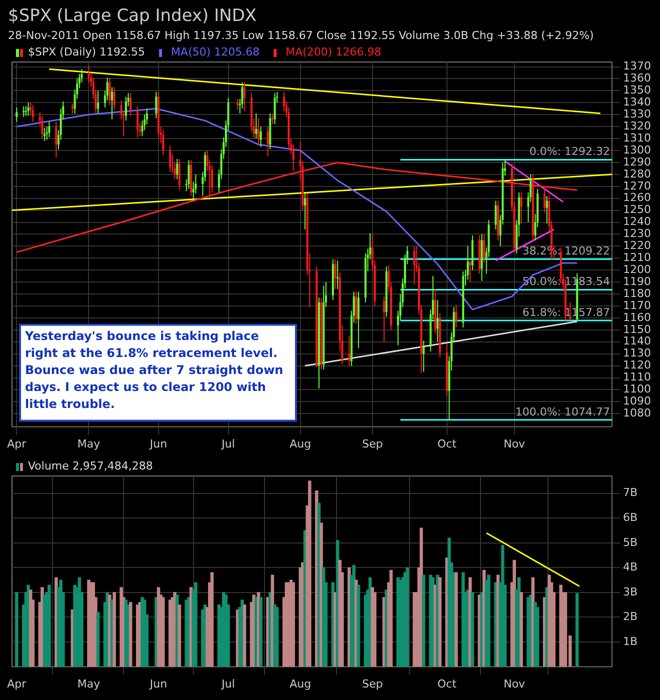  Describe the element at coordinates (215, 51) in the screenshot. I see `legend-label: MA(50) 1205.68` at that location.